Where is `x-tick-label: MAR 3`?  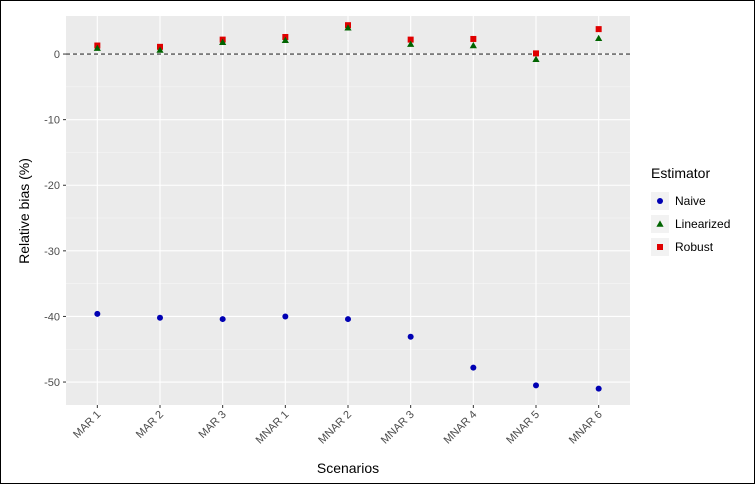 x-tick-label: MAR 3 is located at coordinates (213, 425).